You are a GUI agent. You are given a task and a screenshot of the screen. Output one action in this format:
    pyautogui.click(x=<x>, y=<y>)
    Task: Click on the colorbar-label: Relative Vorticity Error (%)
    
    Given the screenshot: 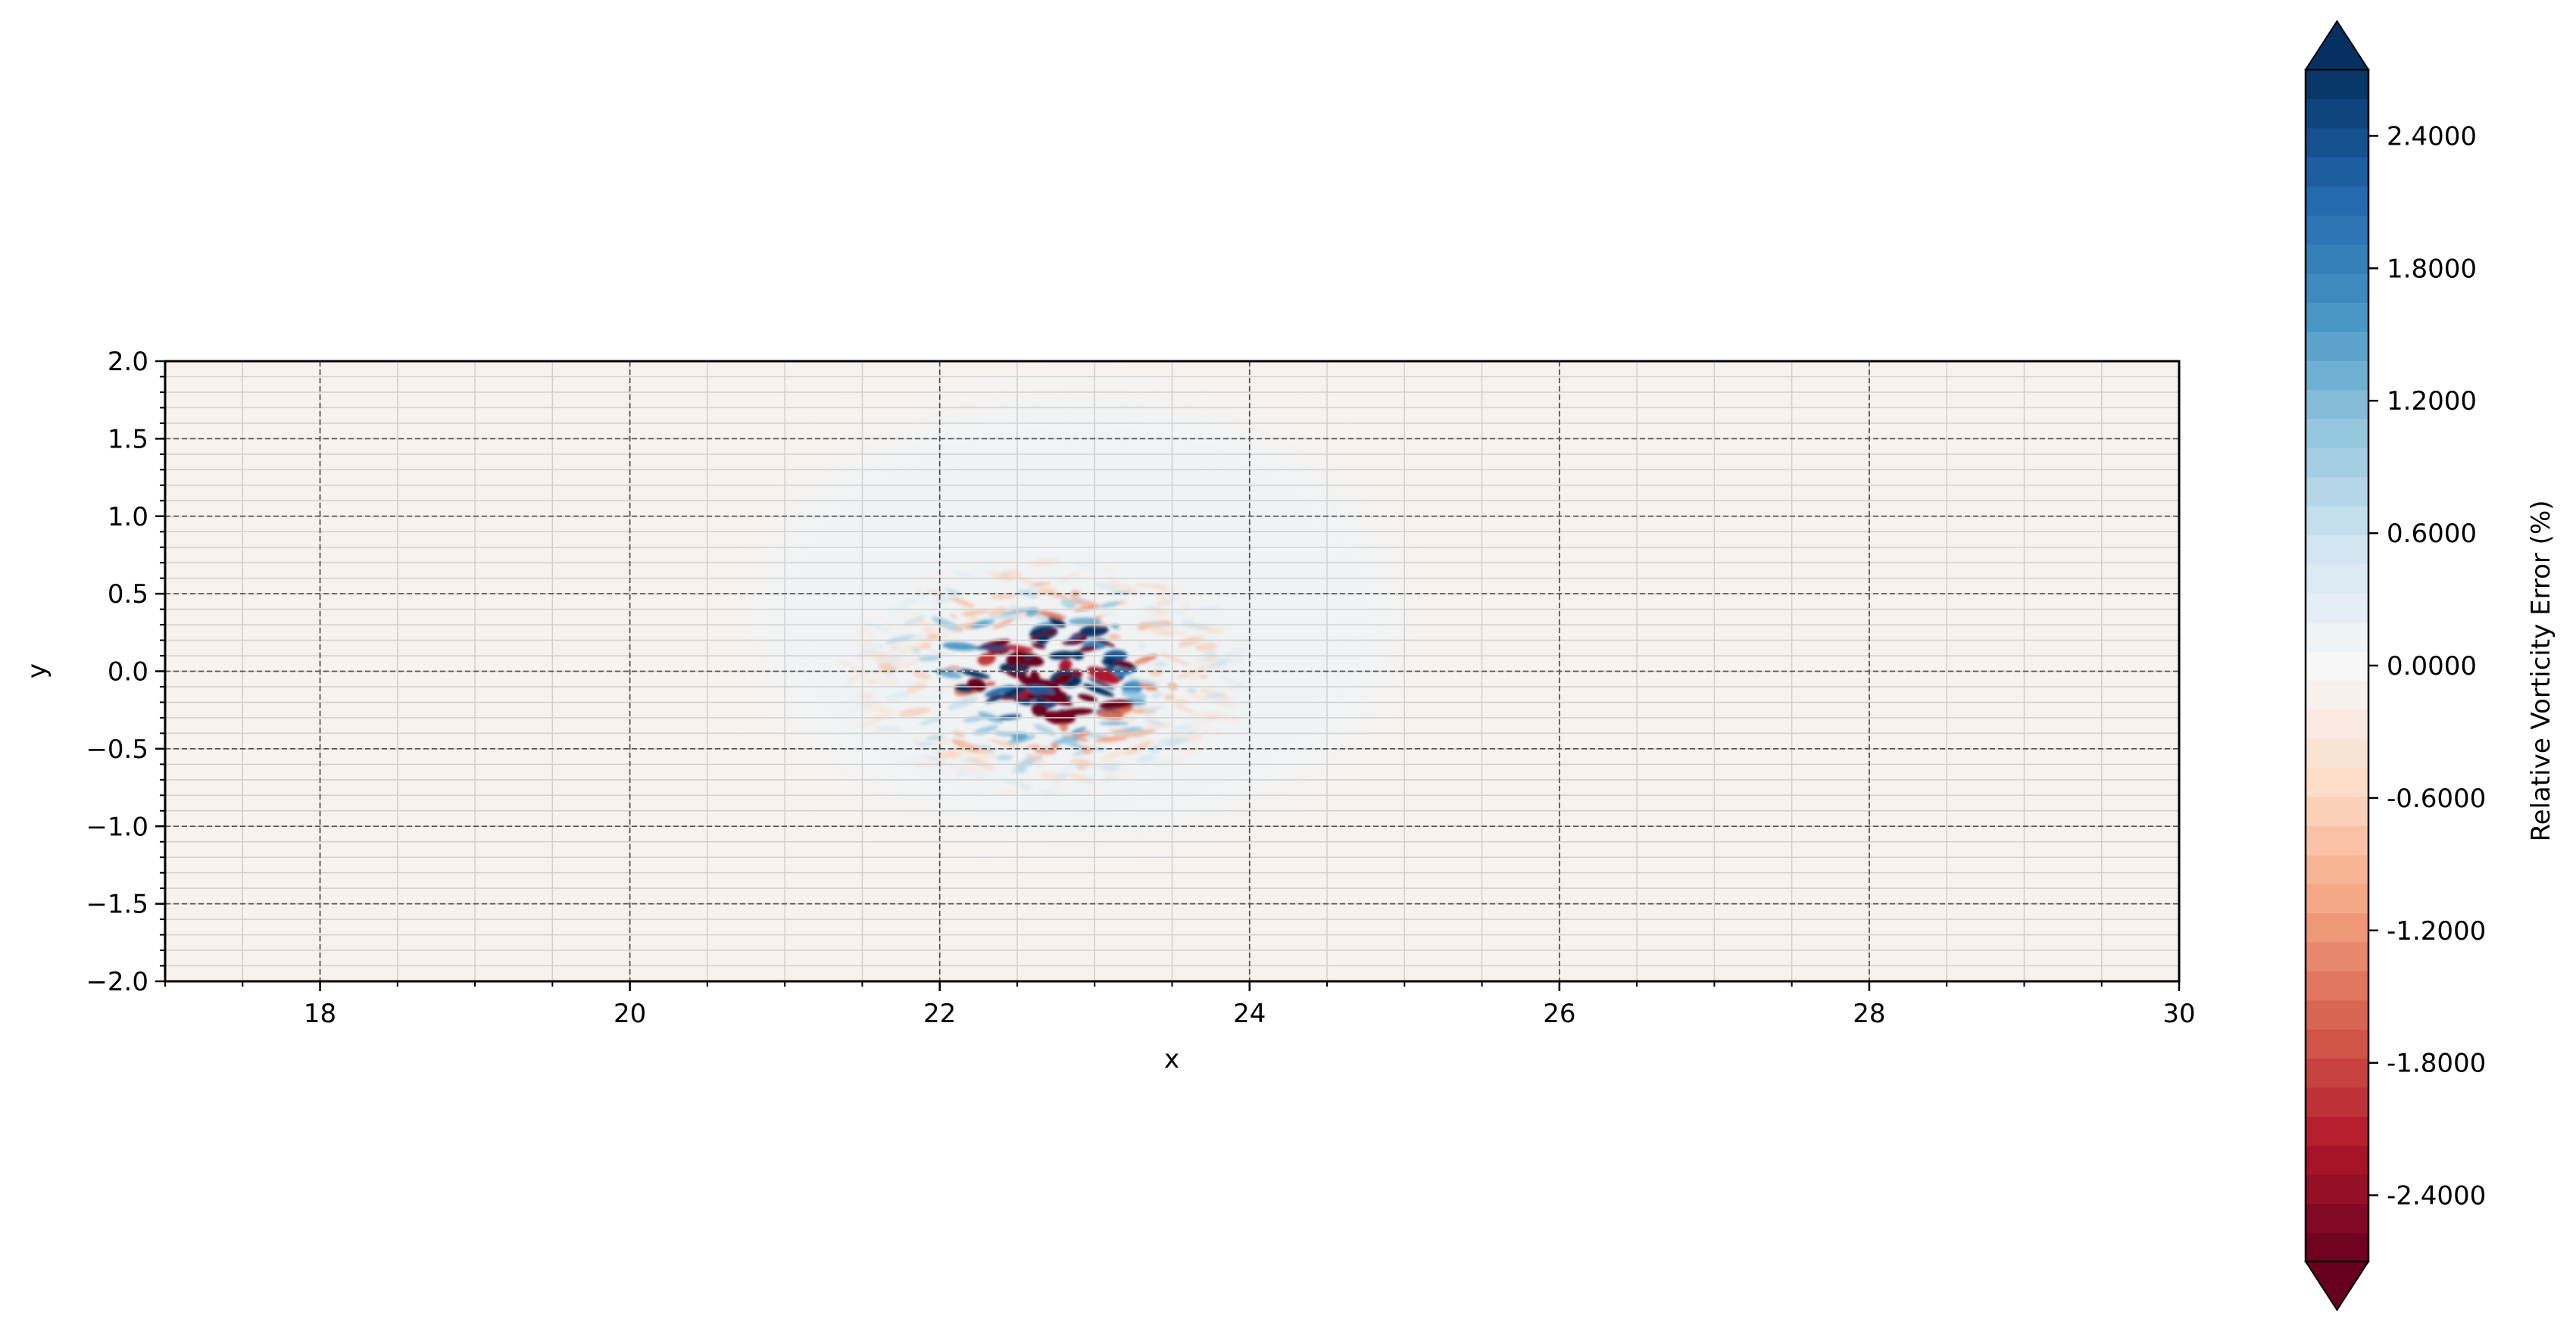 What is the action you would take?
    pyautogui.click(x=2541, y=670)
    